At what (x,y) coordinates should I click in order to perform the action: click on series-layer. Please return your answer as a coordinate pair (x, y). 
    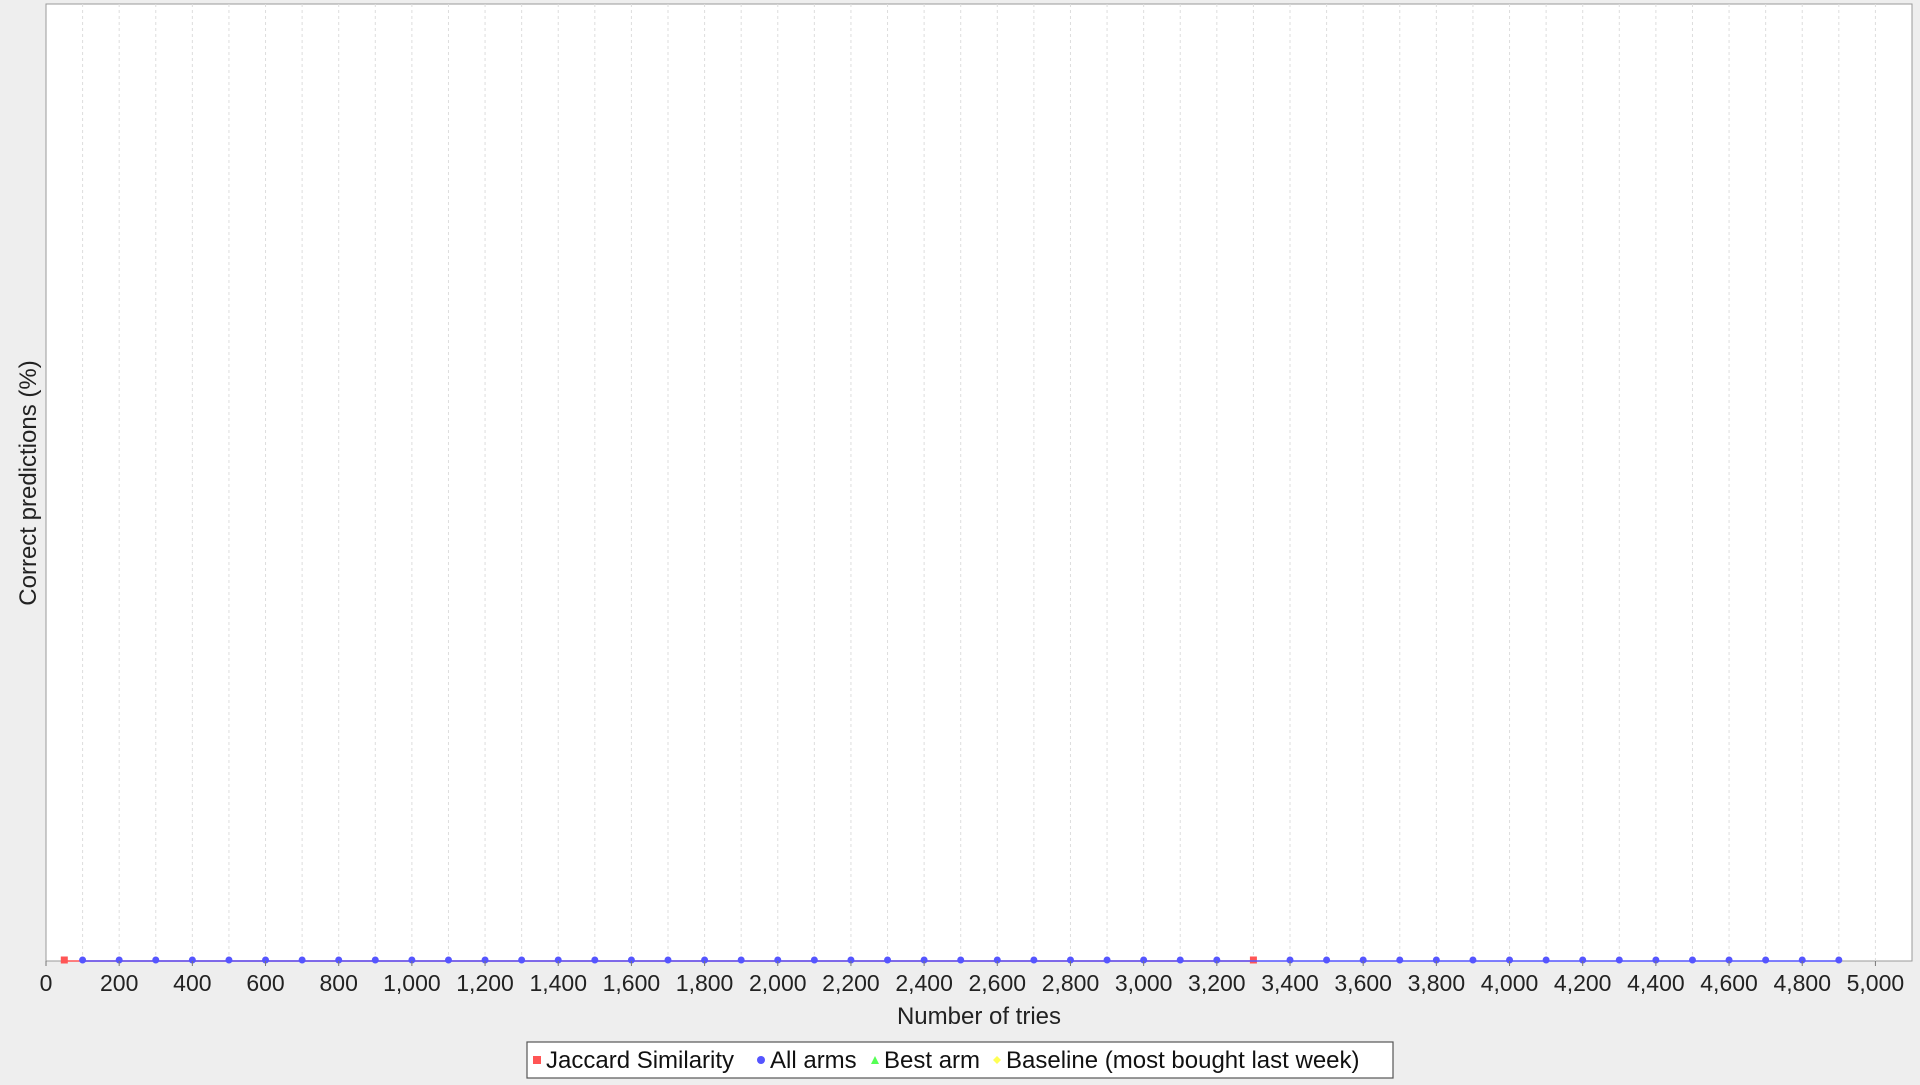
    Looking at the image, I should click on (951, 960).